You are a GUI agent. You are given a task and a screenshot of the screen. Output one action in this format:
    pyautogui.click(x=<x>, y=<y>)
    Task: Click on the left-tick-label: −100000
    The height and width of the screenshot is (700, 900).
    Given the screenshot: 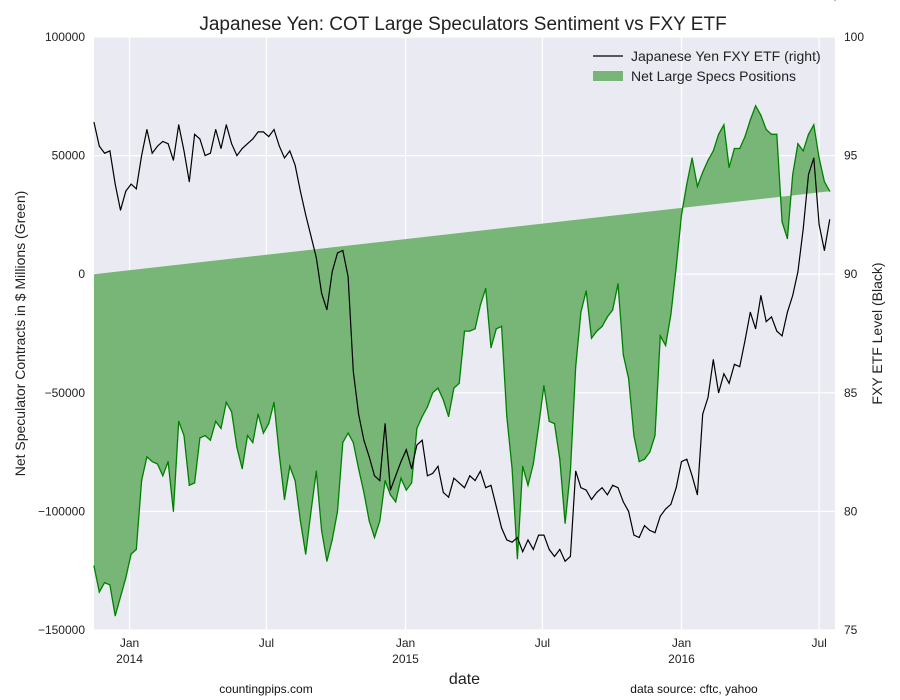 What is the action you would take?
    pyautogui.click(x=61, y=511)
    